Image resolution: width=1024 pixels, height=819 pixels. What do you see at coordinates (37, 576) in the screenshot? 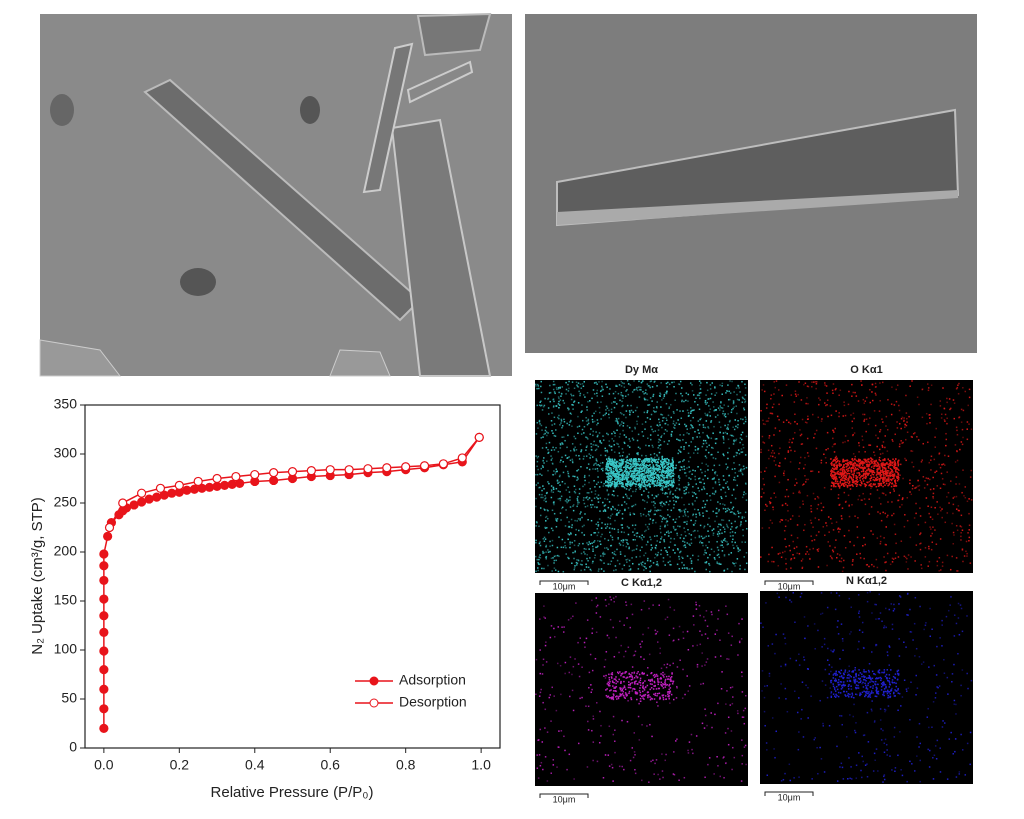
I see `y-axis-label: N₂ Uptake (cm³/g, STP)` at bounding box center [37, 576].